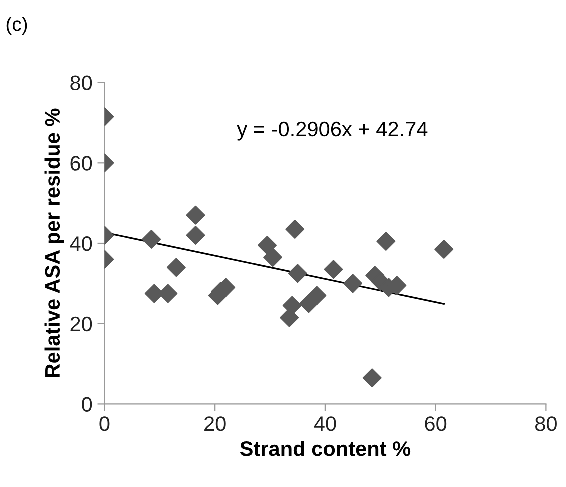  I want to click on x-tick-label: 40, so click(325, 424).